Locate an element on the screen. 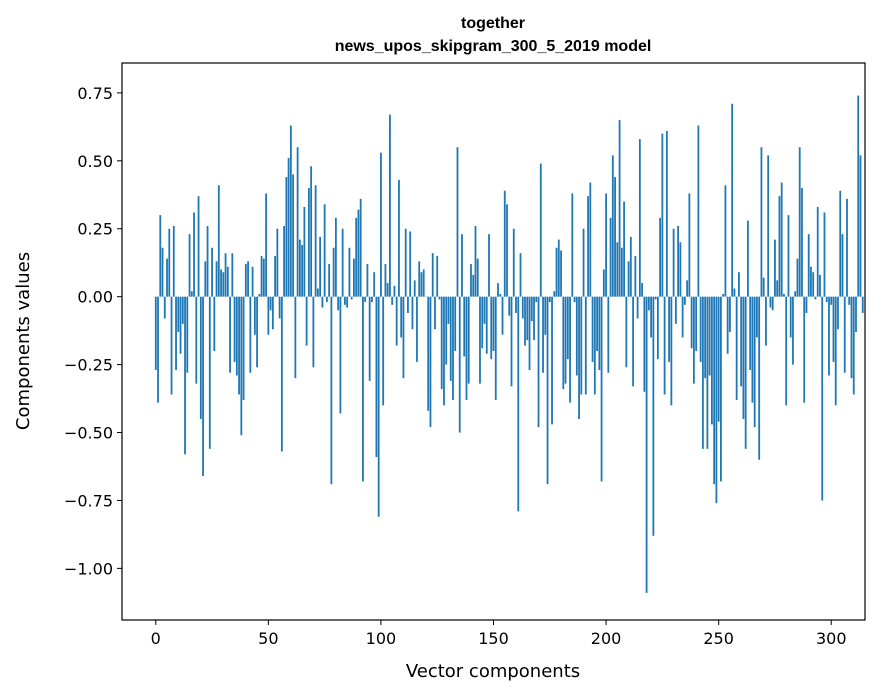 The image size is (880, 696). x-axis-label: Vector components is located at coordinates (493, 671).